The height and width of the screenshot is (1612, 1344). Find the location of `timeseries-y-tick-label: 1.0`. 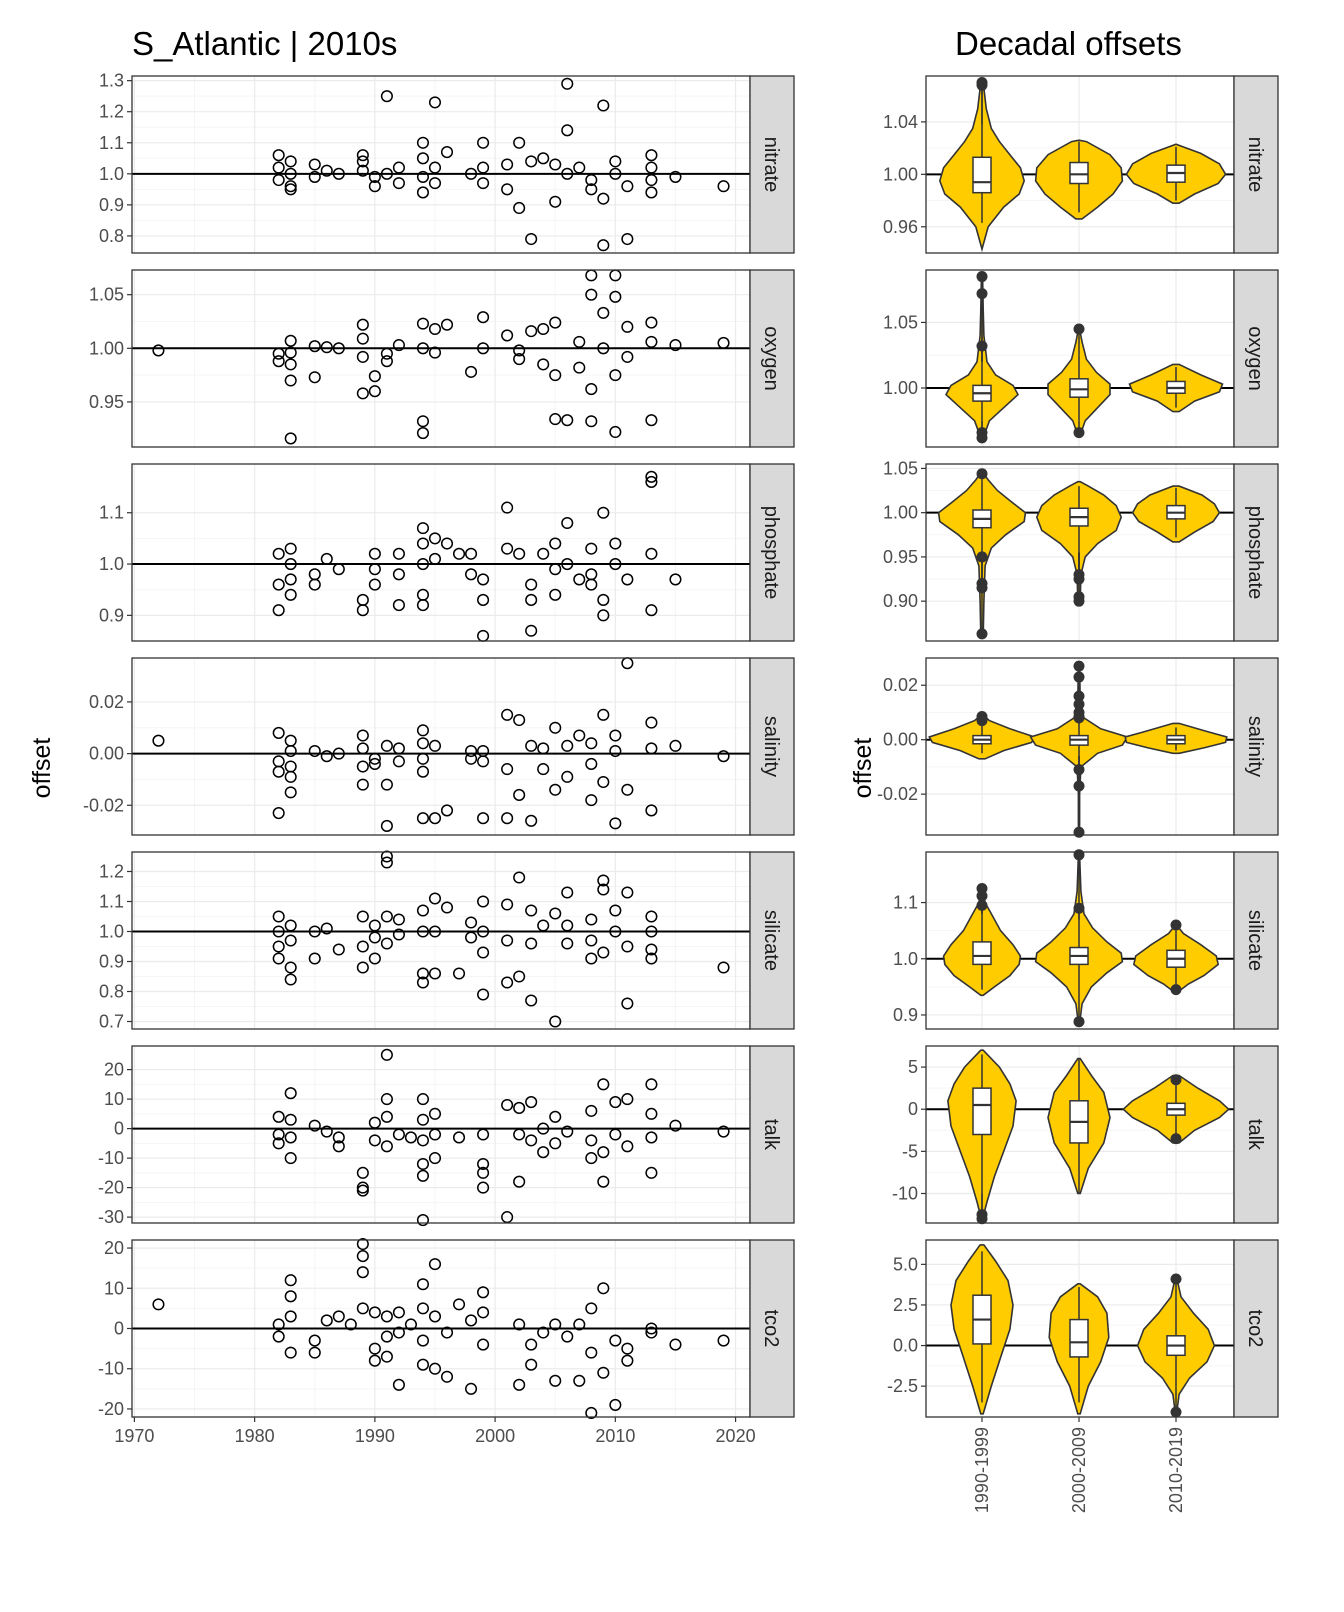

timeseries-y-tick-label: 1.0 is located at coordinates (111, 174).